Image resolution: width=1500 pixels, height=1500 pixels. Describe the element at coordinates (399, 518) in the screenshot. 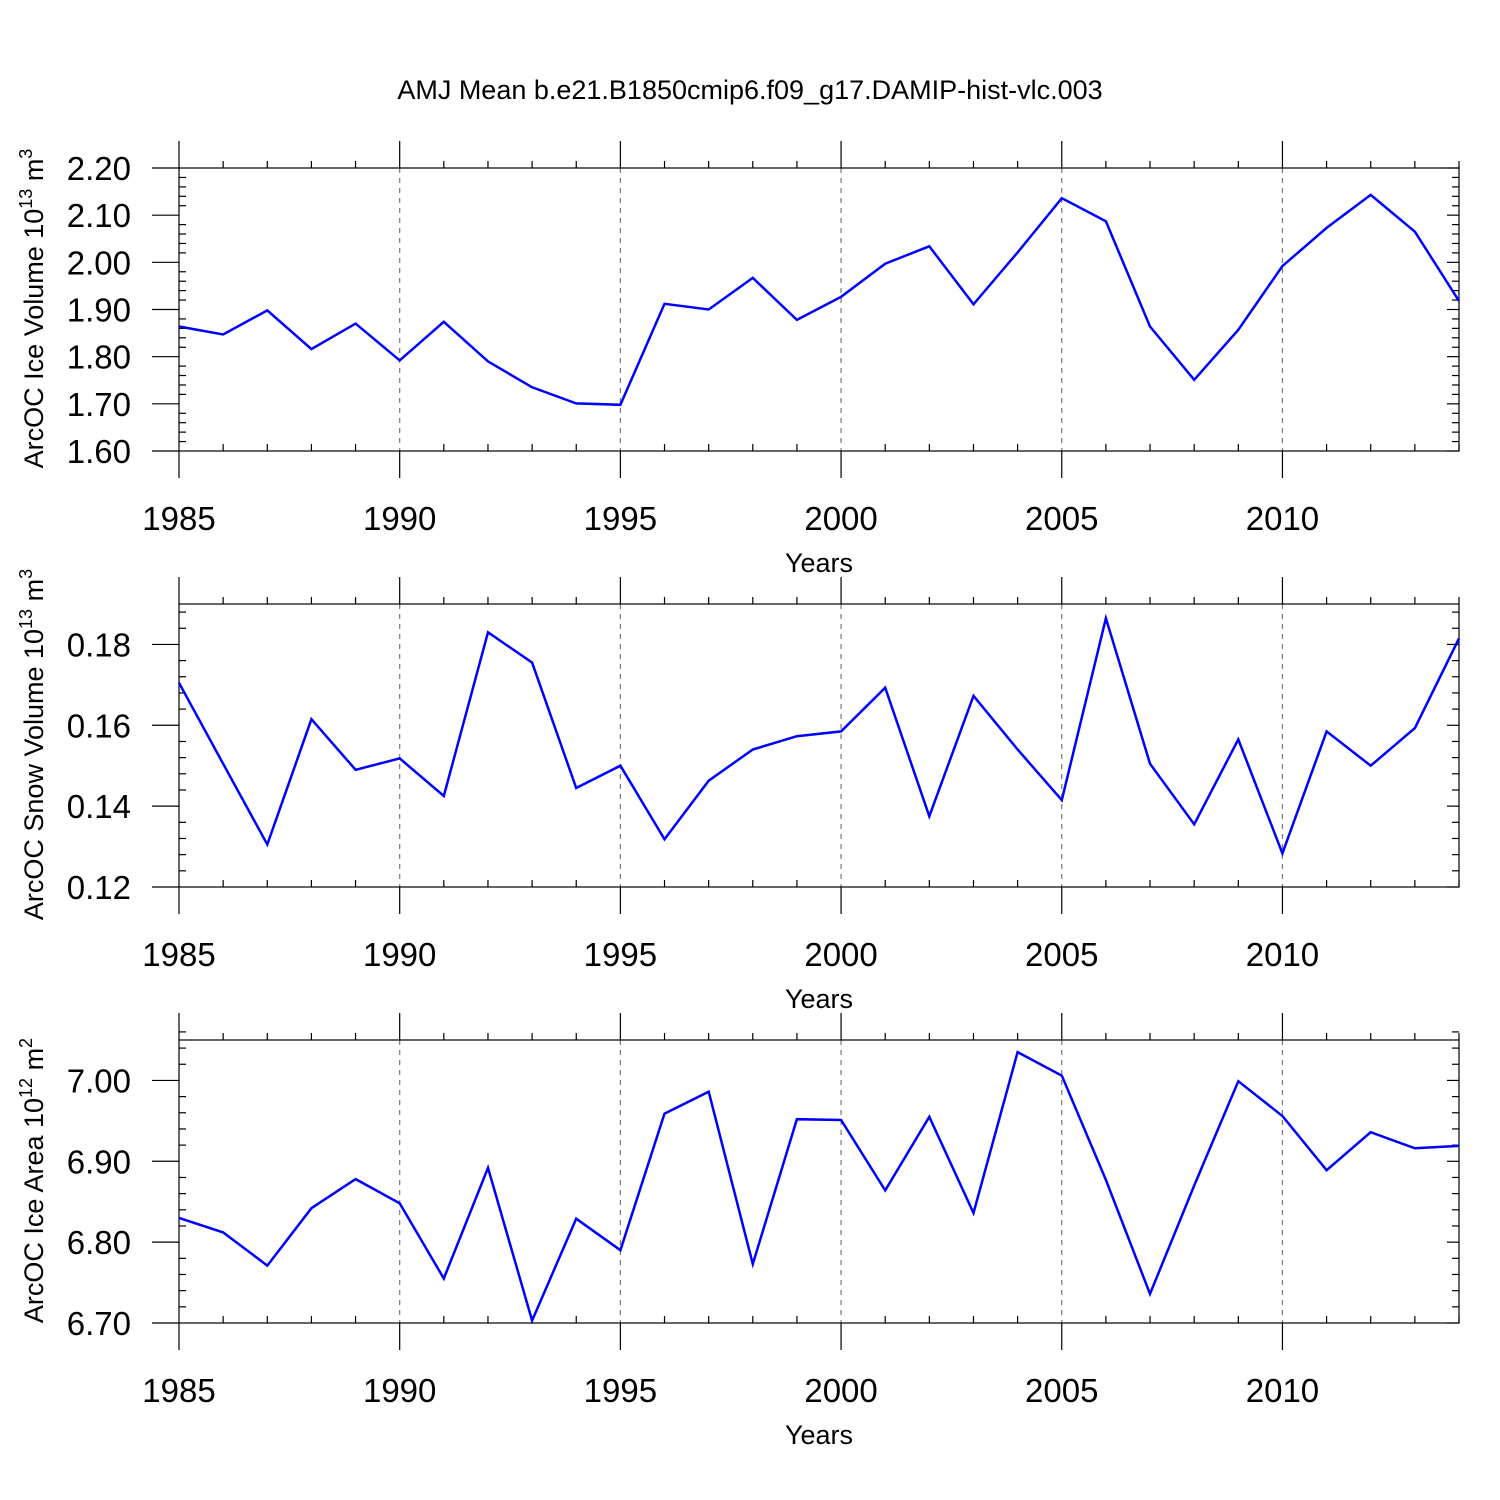

I see `x-tick-label: 1990` at that location.